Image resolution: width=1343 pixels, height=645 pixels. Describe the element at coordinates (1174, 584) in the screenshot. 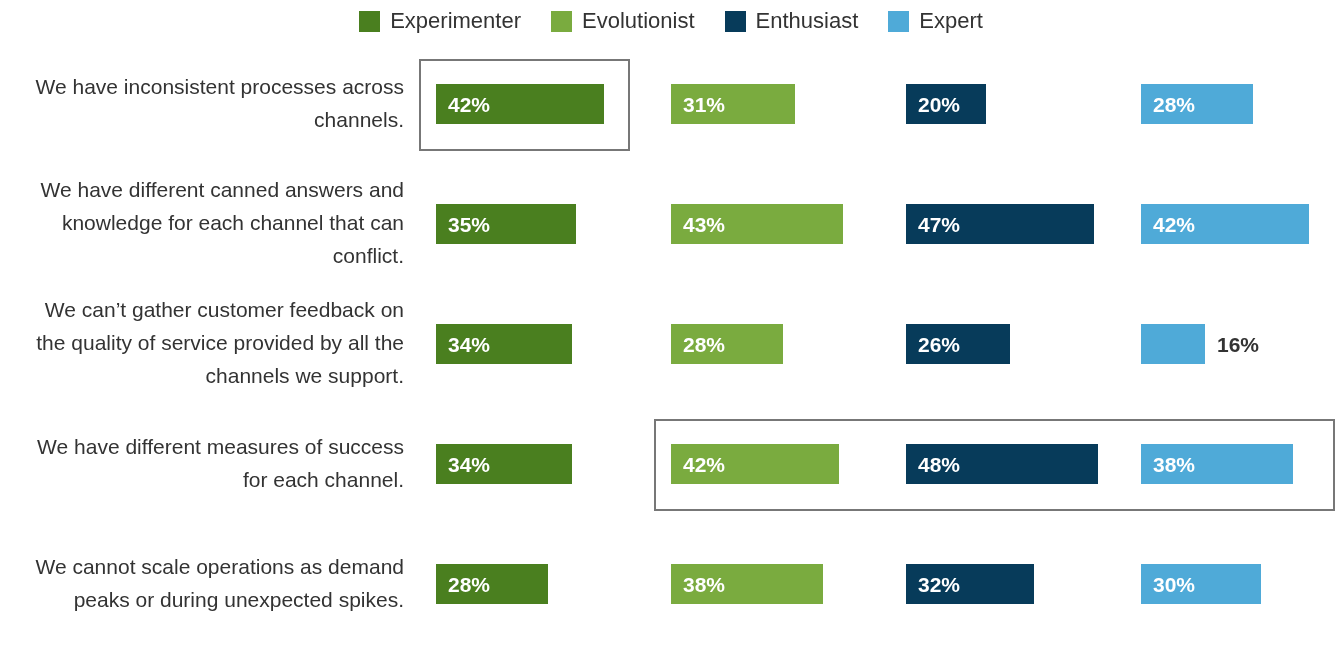

I see `data-label: 30%` at that location.